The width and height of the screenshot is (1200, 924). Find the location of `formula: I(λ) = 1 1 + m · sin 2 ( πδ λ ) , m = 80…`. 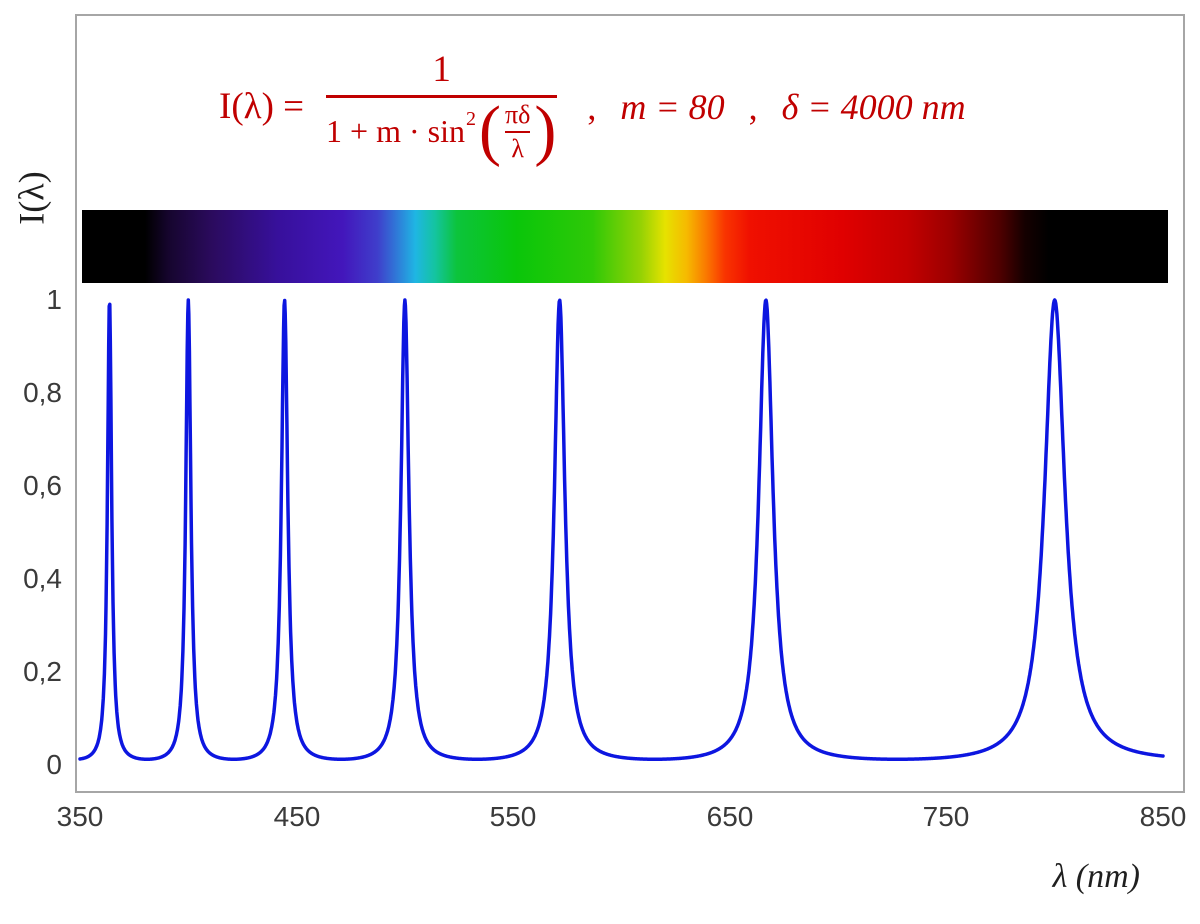

formula: I(λ) = 1 1 + m · sin 2 ( πδ λ ) , m = 80… is located at coordinates (592, 109).